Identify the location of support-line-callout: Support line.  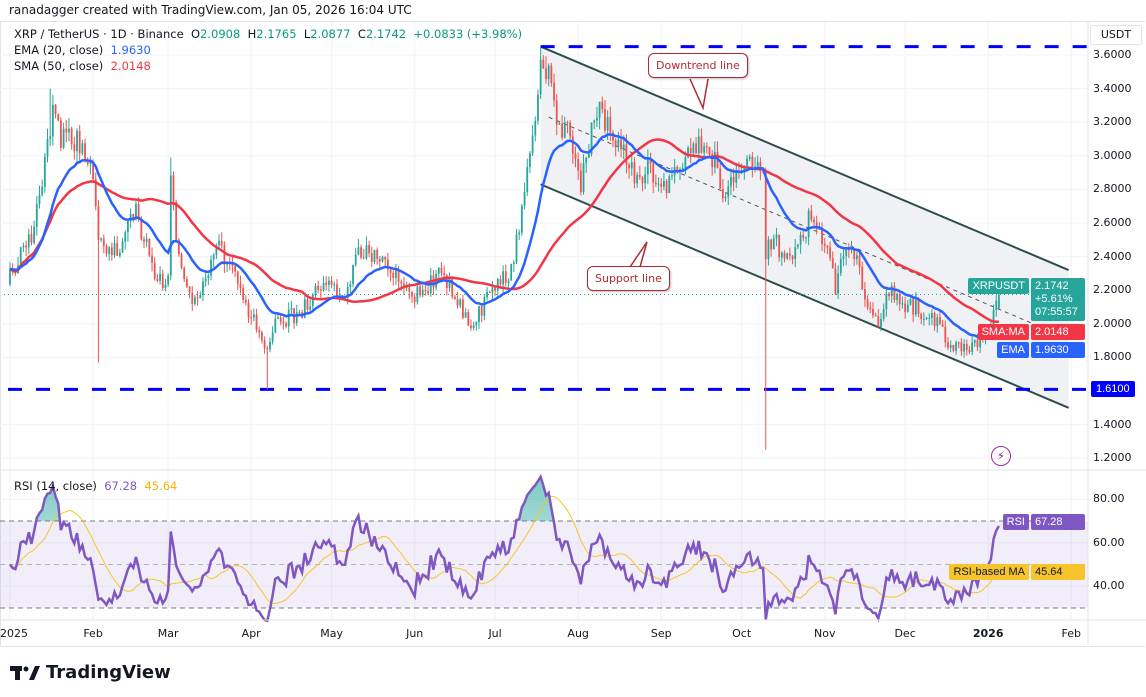
(628, 278).